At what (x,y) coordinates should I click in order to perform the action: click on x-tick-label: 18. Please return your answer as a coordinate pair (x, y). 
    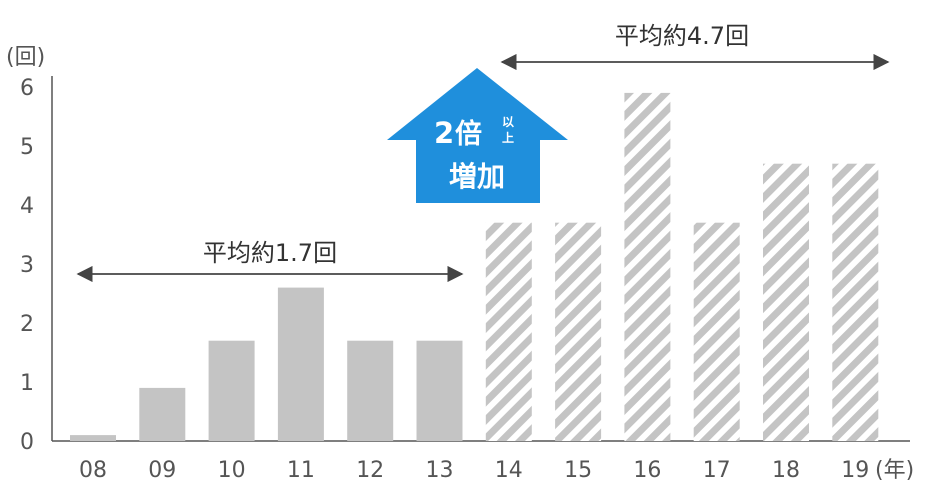
    Looking at the image, I should click on (786, 470).